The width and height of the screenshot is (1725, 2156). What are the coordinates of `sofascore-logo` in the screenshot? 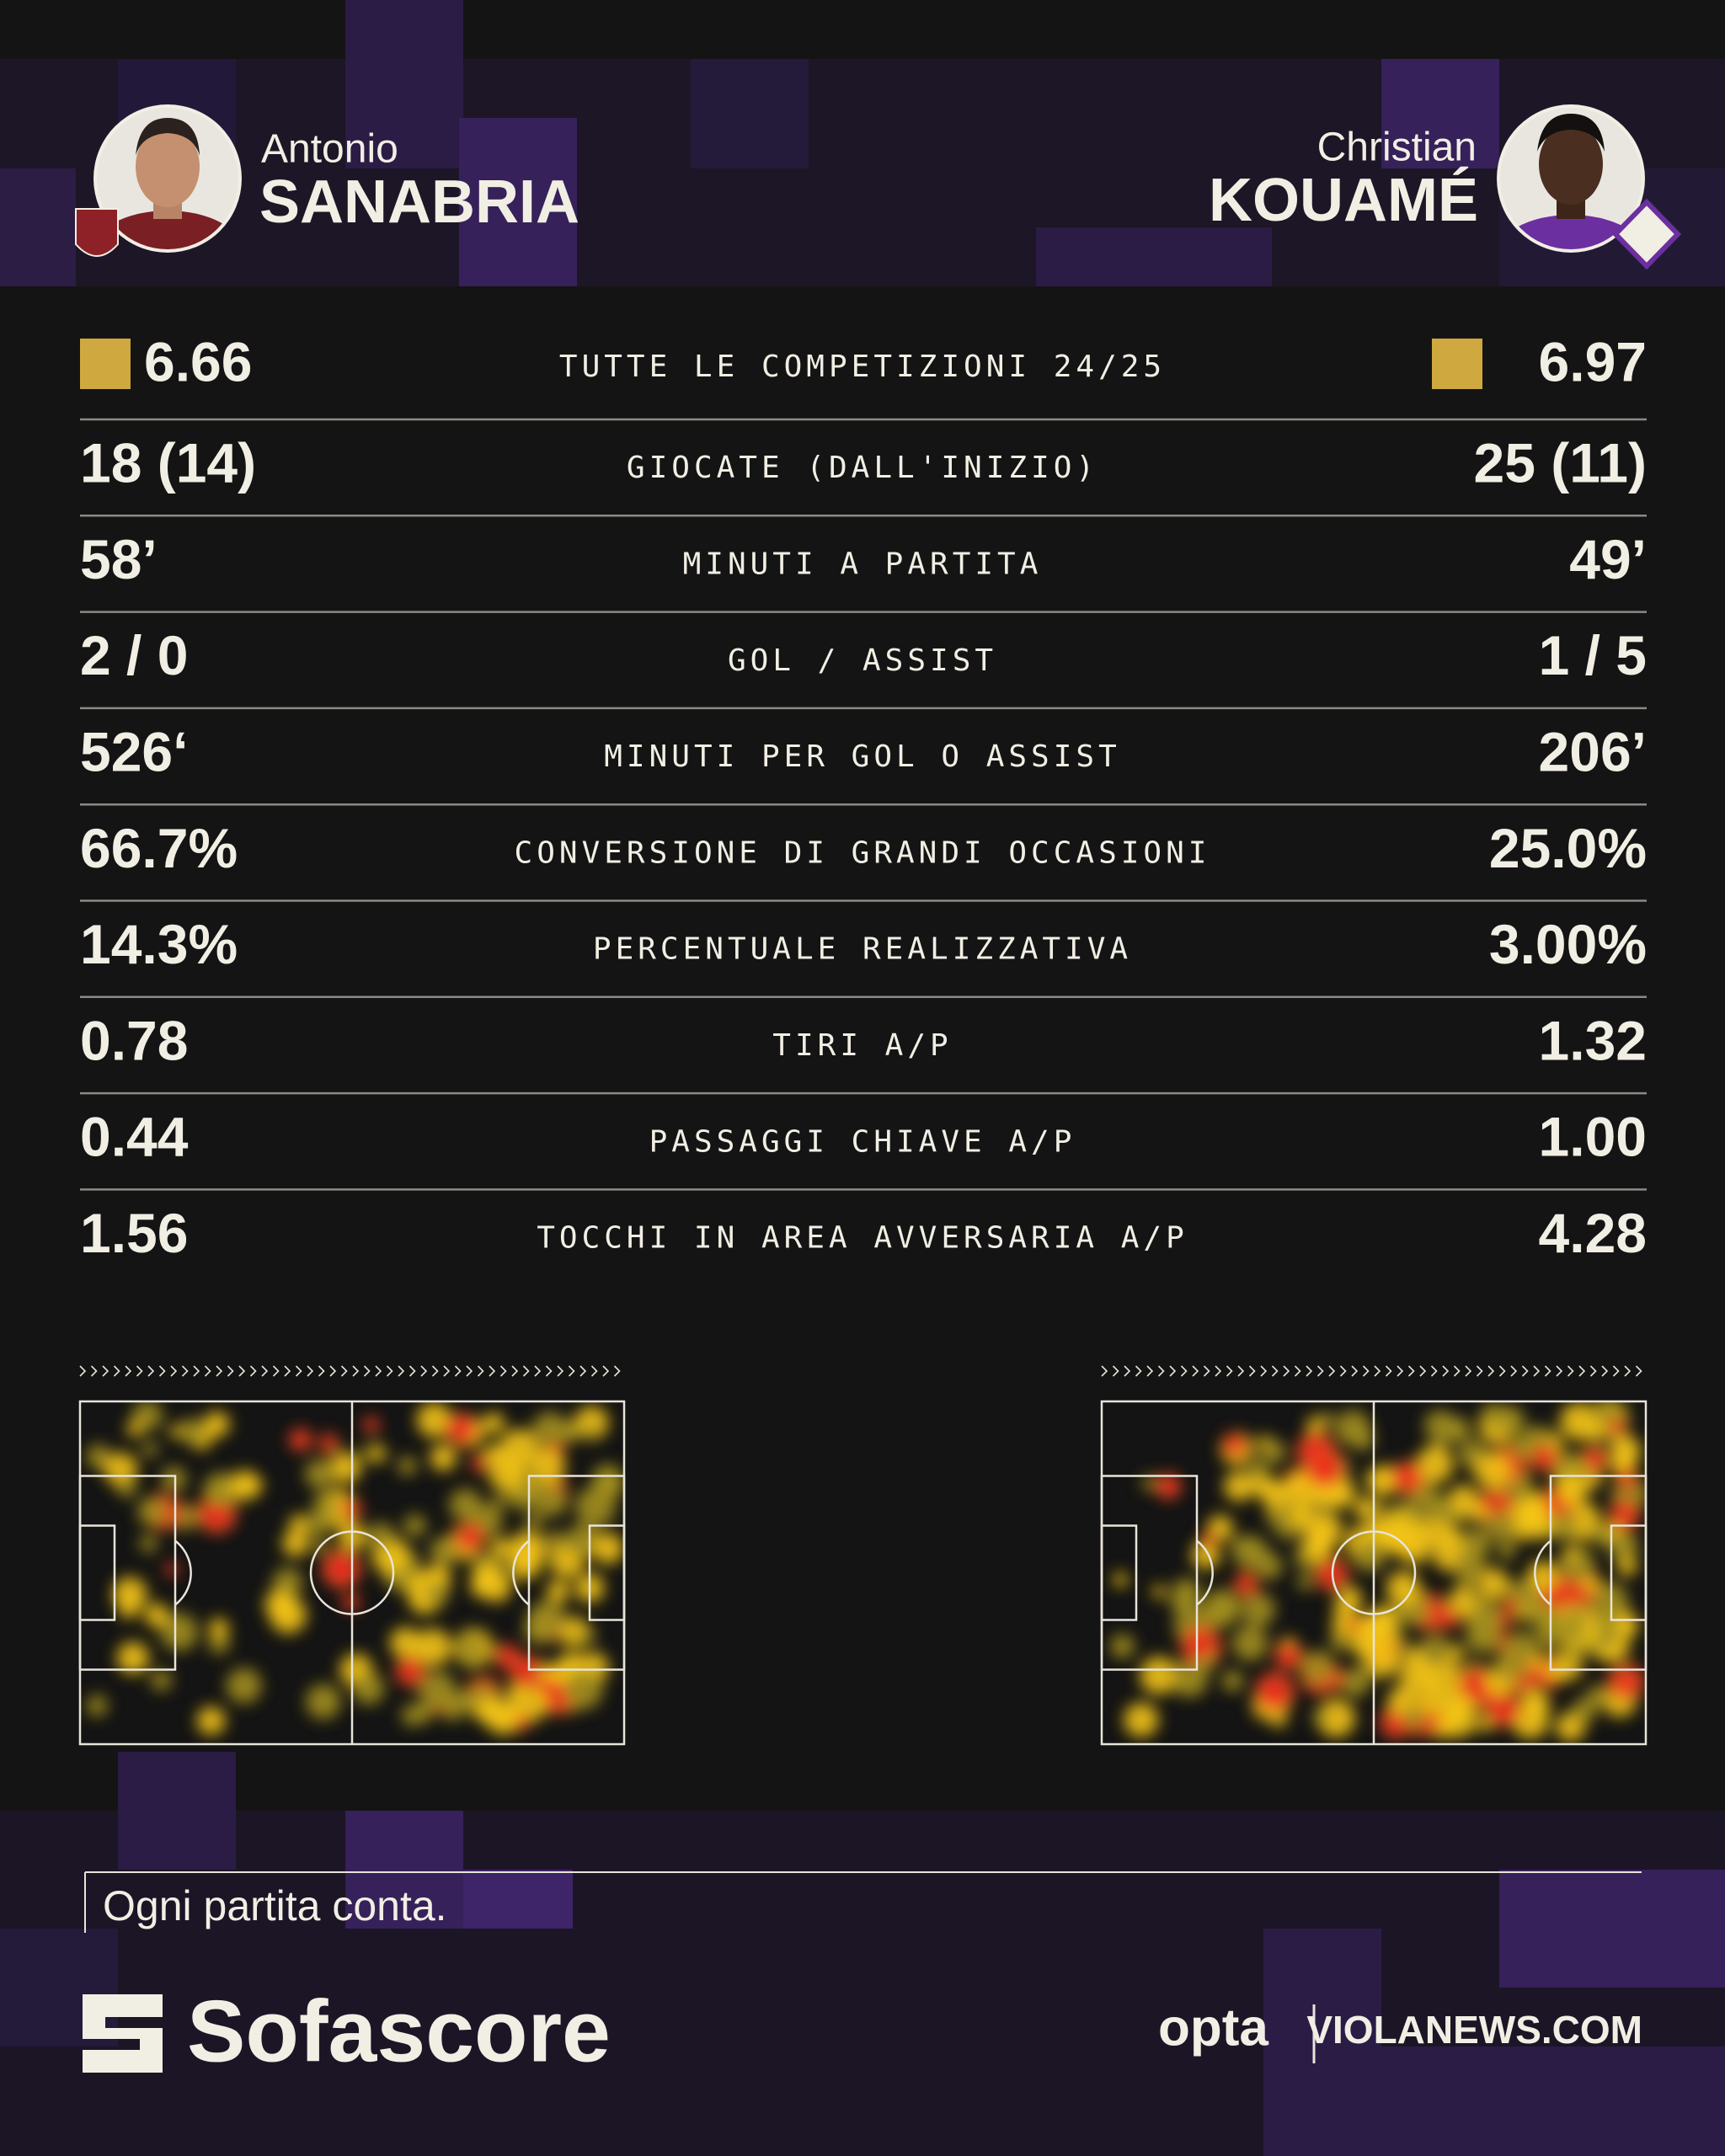 It's located at (123, 2033).